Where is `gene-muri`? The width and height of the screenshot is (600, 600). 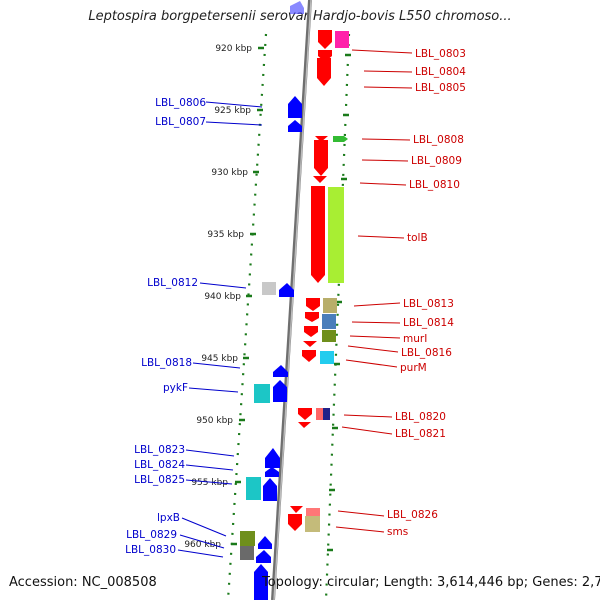 gene-muri is located at coordinates (311, 331).